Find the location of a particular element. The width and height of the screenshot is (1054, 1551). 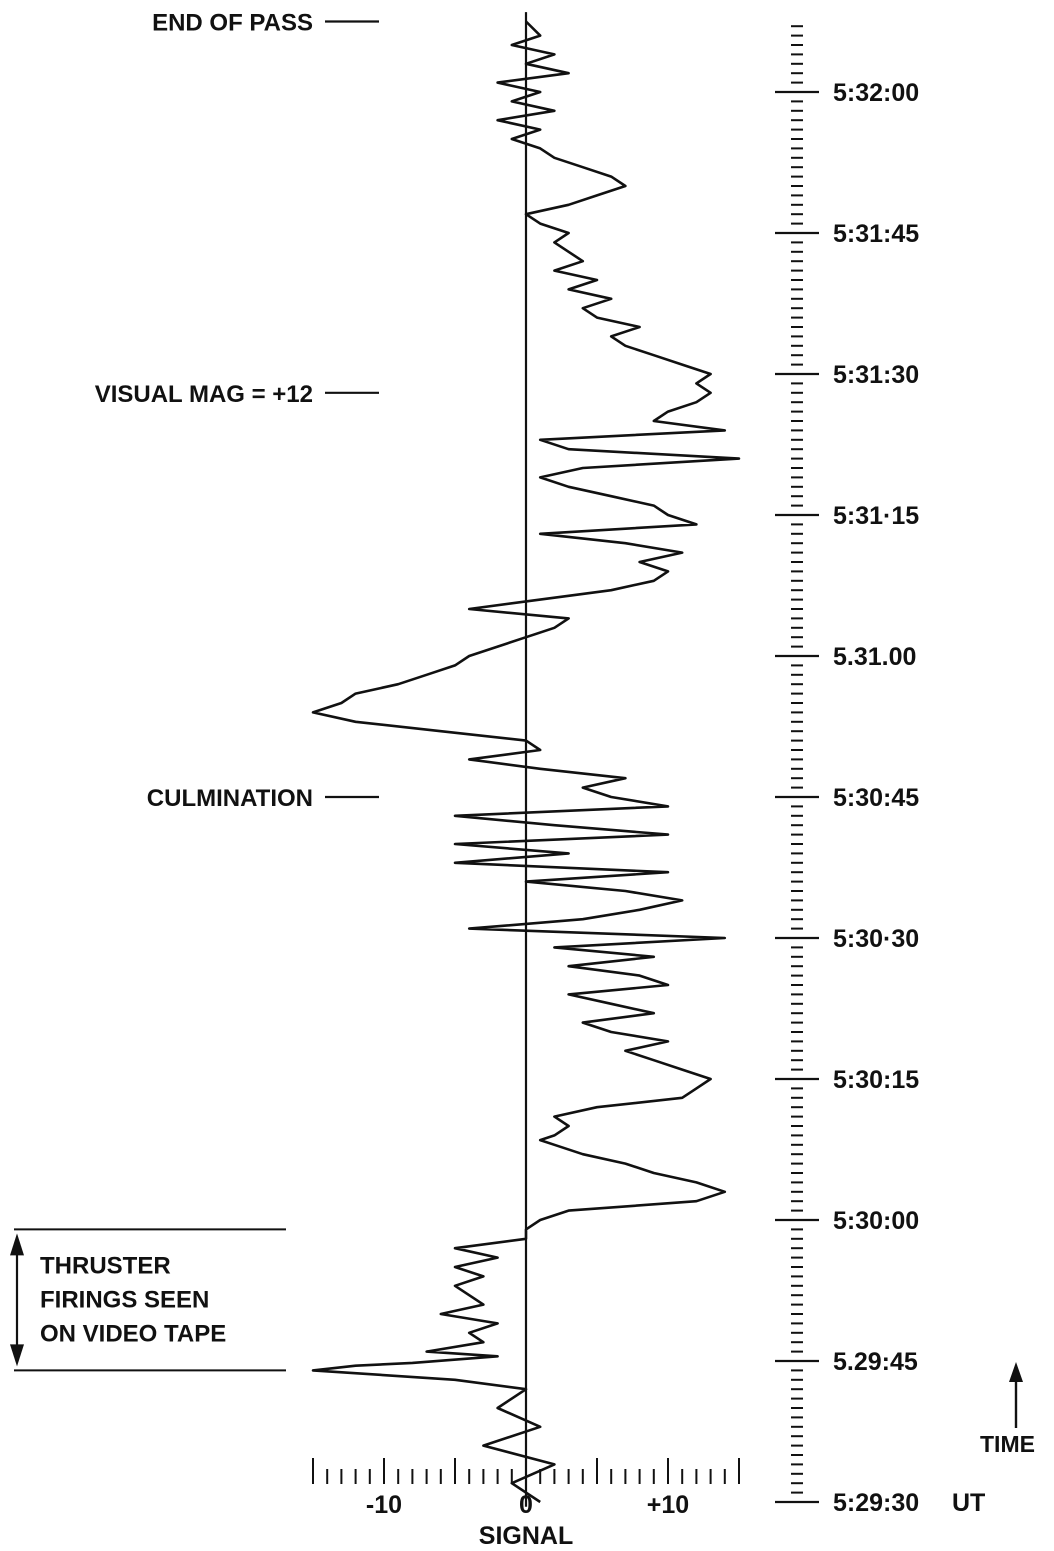

signal-tick-label: 0 is located at coordinates (526, 1505).